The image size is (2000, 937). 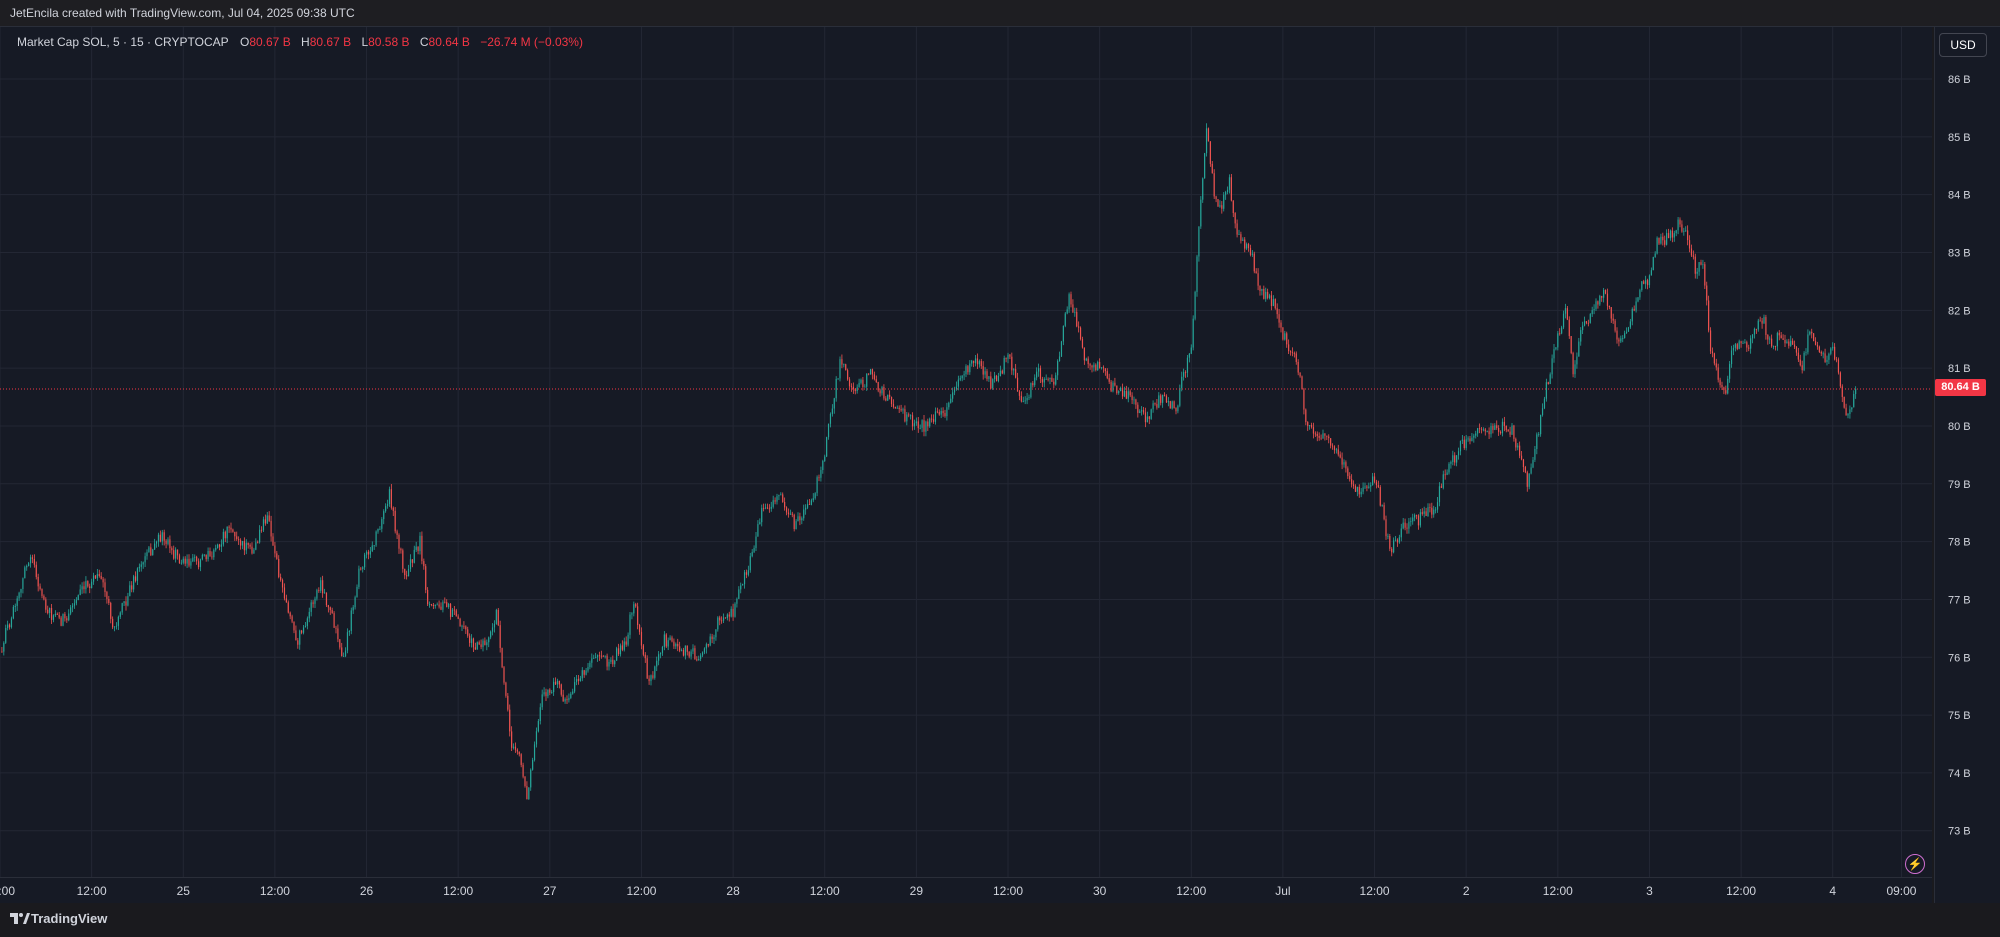 What do you see at coordinates (1959, 196) in the screenshot?
I see `y-tick-label: 84 B` at bounding box center [1959, 196].